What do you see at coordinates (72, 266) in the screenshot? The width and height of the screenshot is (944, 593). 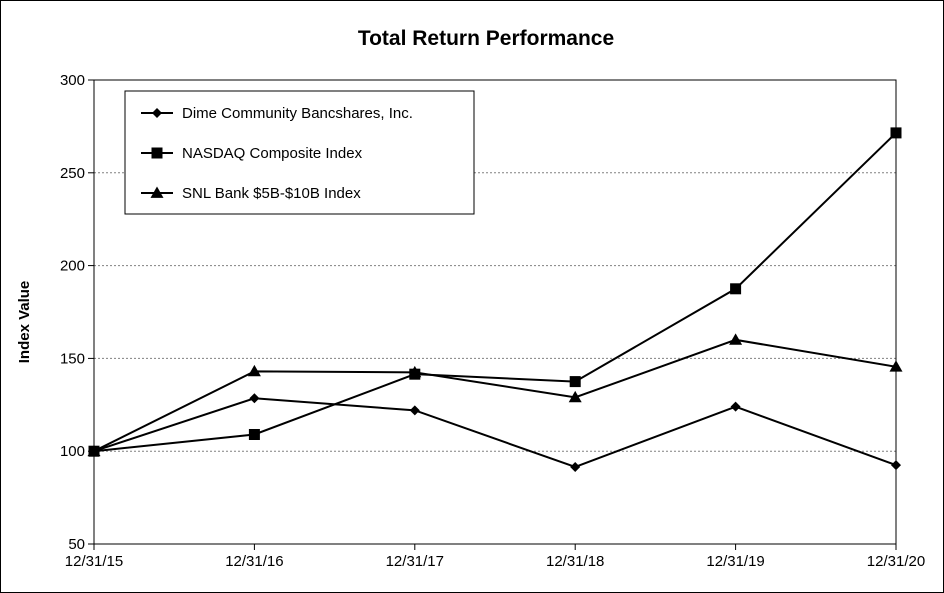 I see `y-tick-label: 200` at bounding box center [72, 266].